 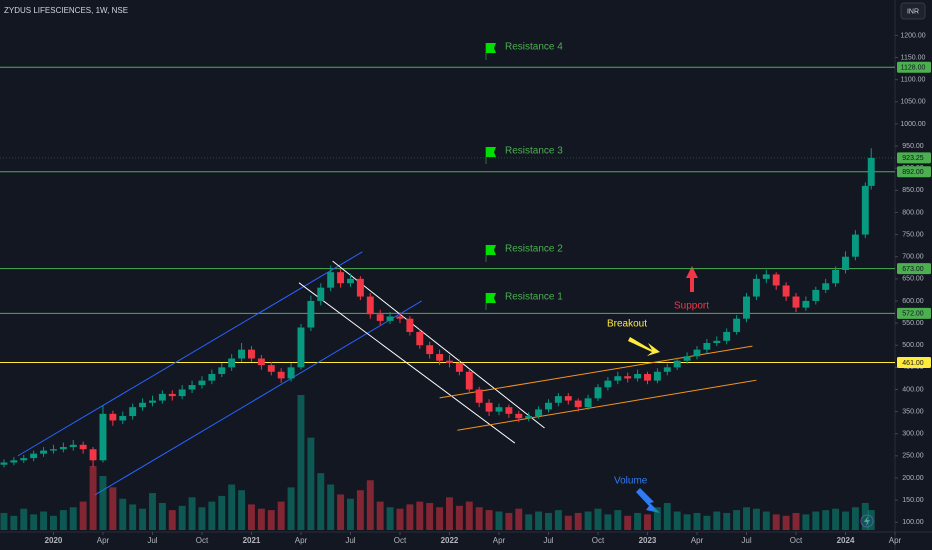 What do you see at coordinates (912, 35) in the screenshot?
I see `y-tick-label: 1200.00` at bounding box center [912, 35].